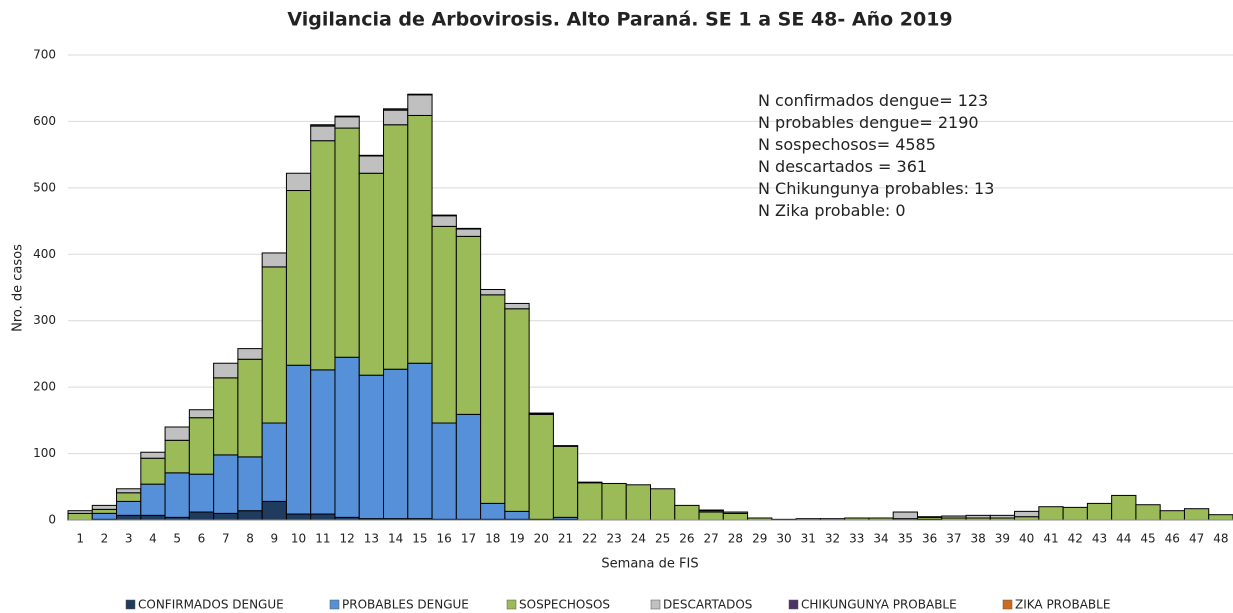 The image size is (1233, 613). Describe the element at coordinates (847, 144) in the screenshot. I see `annotation: N sospechosos= 4585` at that location.